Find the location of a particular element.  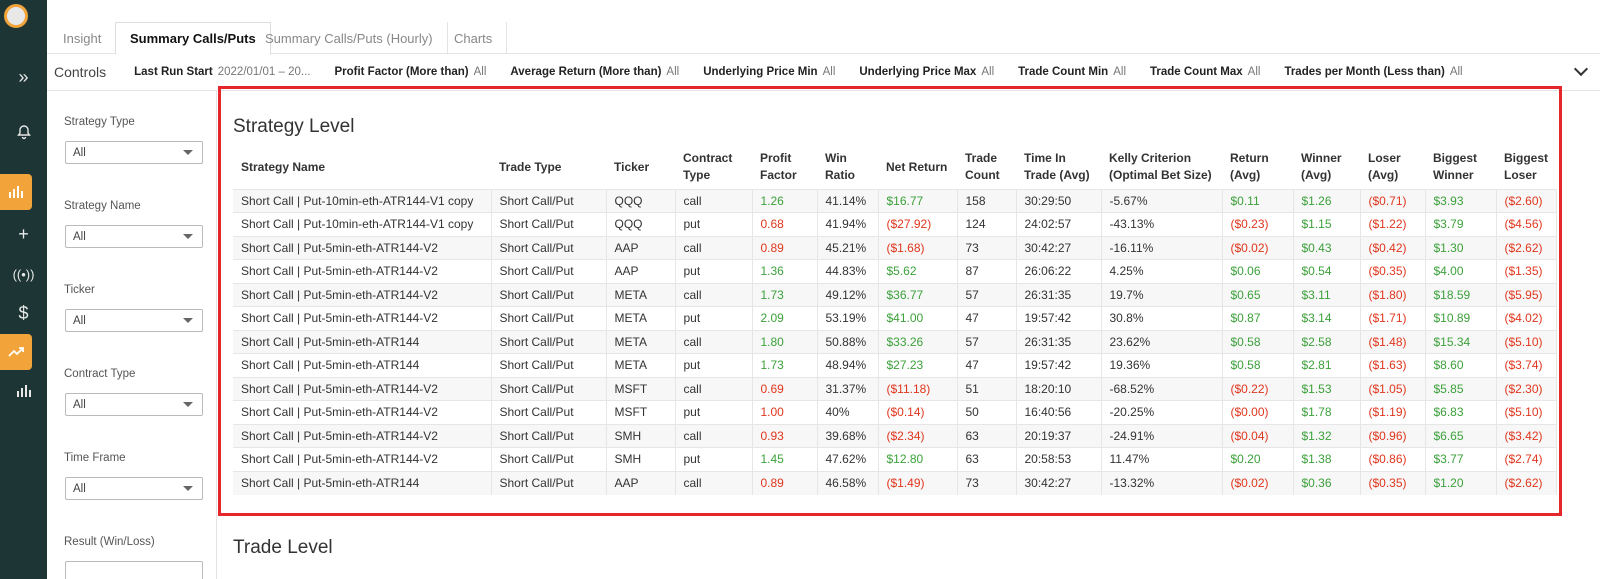

table-cell: ($5.10) is located at coordinates (1526, 412).